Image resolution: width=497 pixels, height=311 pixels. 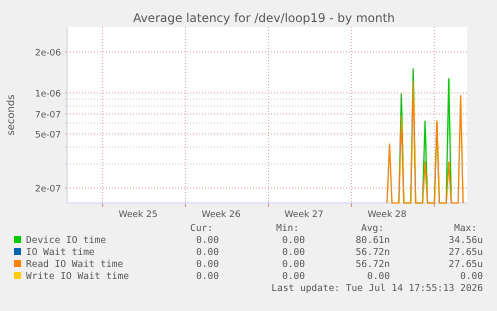 I want to click on text: Cur:, so click(x=201, y=228).